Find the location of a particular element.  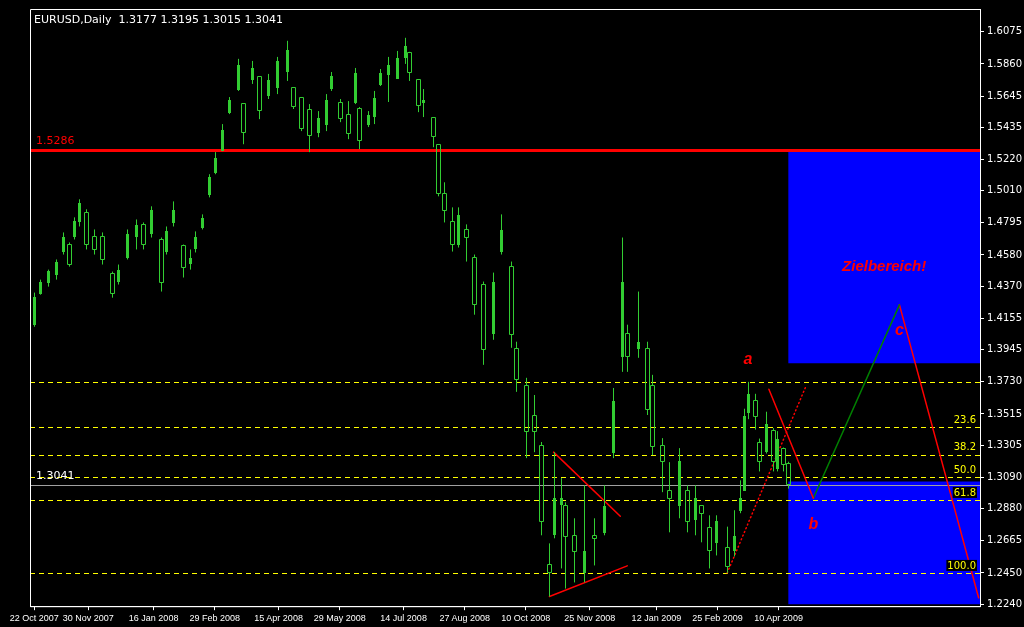

x-tick-label: 25 Nov 2008 is located at coordinates (590, 618).